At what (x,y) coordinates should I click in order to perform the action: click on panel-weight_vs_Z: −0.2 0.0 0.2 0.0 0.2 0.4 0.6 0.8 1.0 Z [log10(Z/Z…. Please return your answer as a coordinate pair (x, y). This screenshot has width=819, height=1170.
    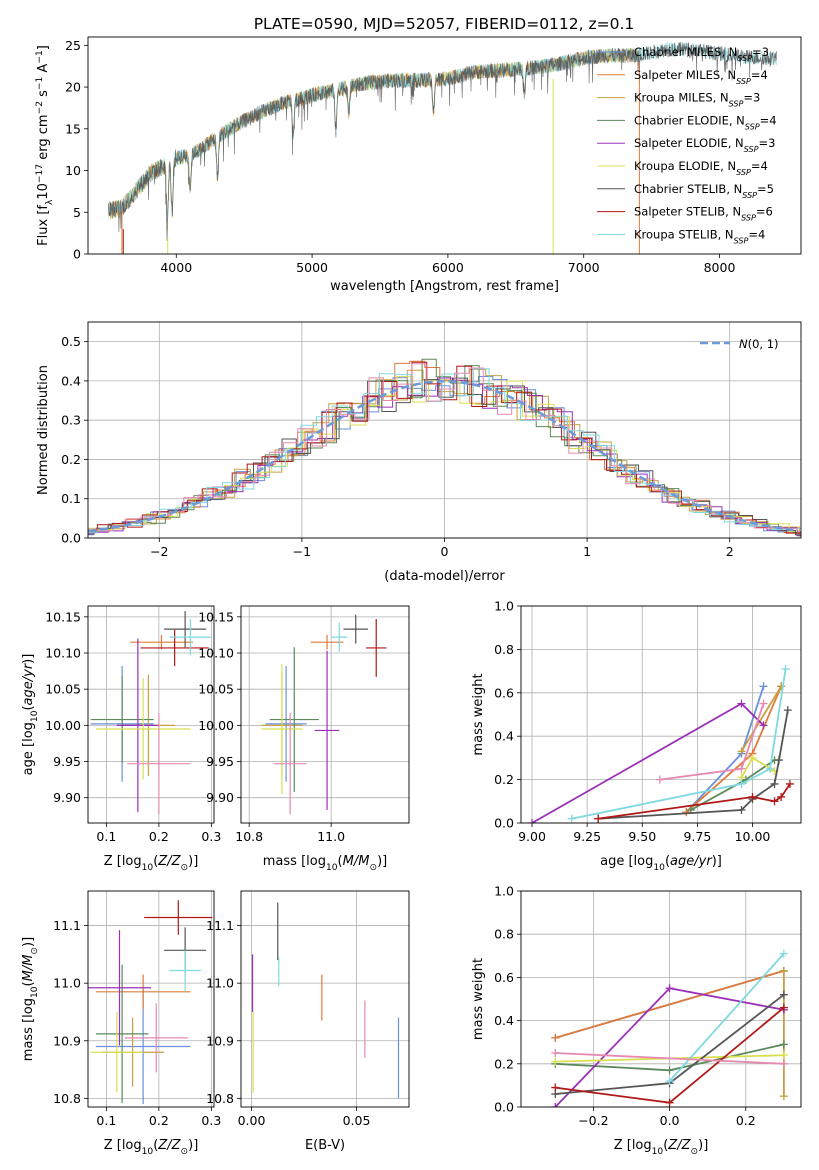
    Looking at the image, I should click on (636, 1020).